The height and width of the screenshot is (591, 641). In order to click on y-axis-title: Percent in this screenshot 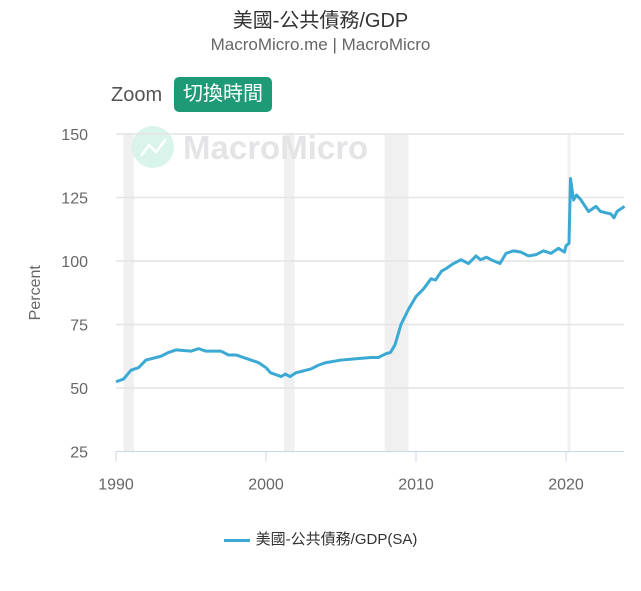, I will do `click(35, 293)`.